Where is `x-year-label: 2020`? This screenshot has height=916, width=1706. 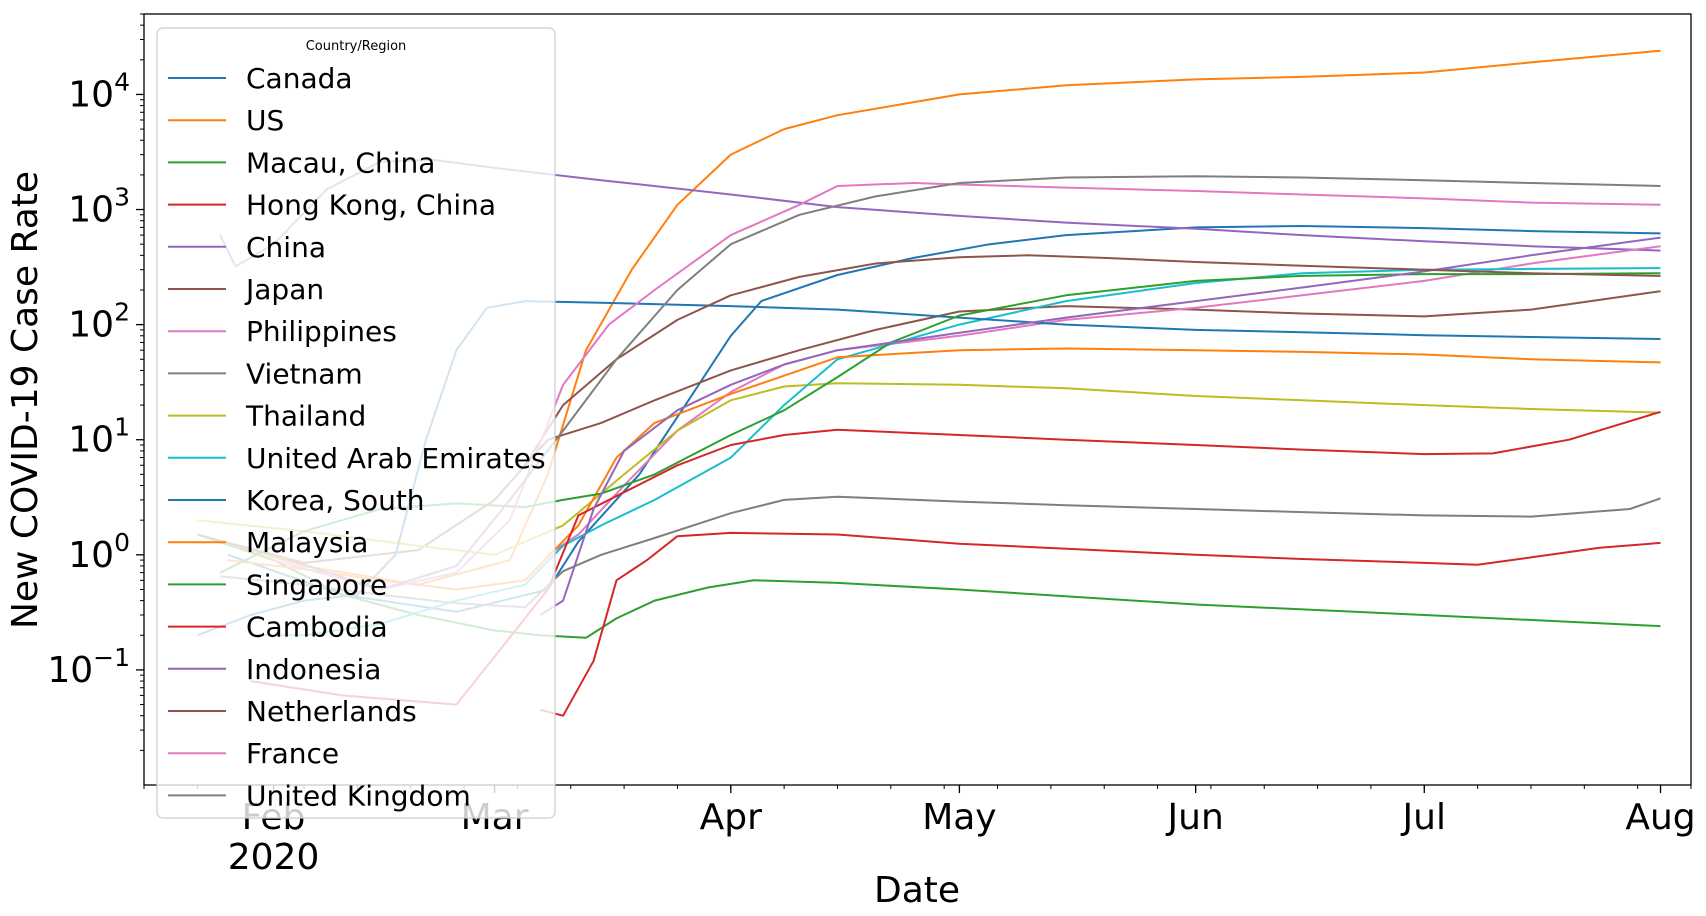 x-year-label: 2020 is located at coordinates (274, 857).